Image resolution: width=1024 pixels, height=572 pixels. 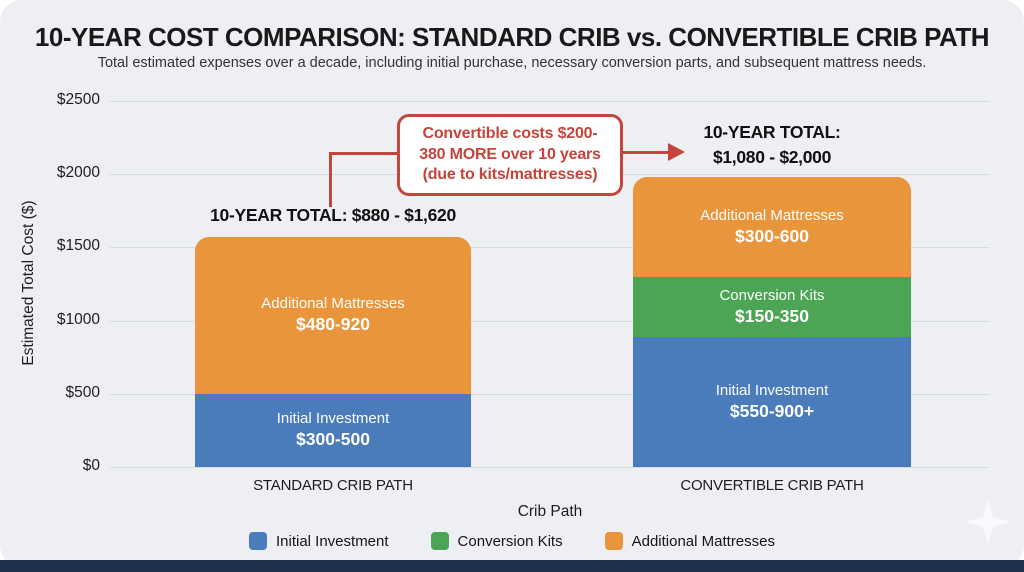 I want to click on bottom-border-strip, so click(x=512, y=566).